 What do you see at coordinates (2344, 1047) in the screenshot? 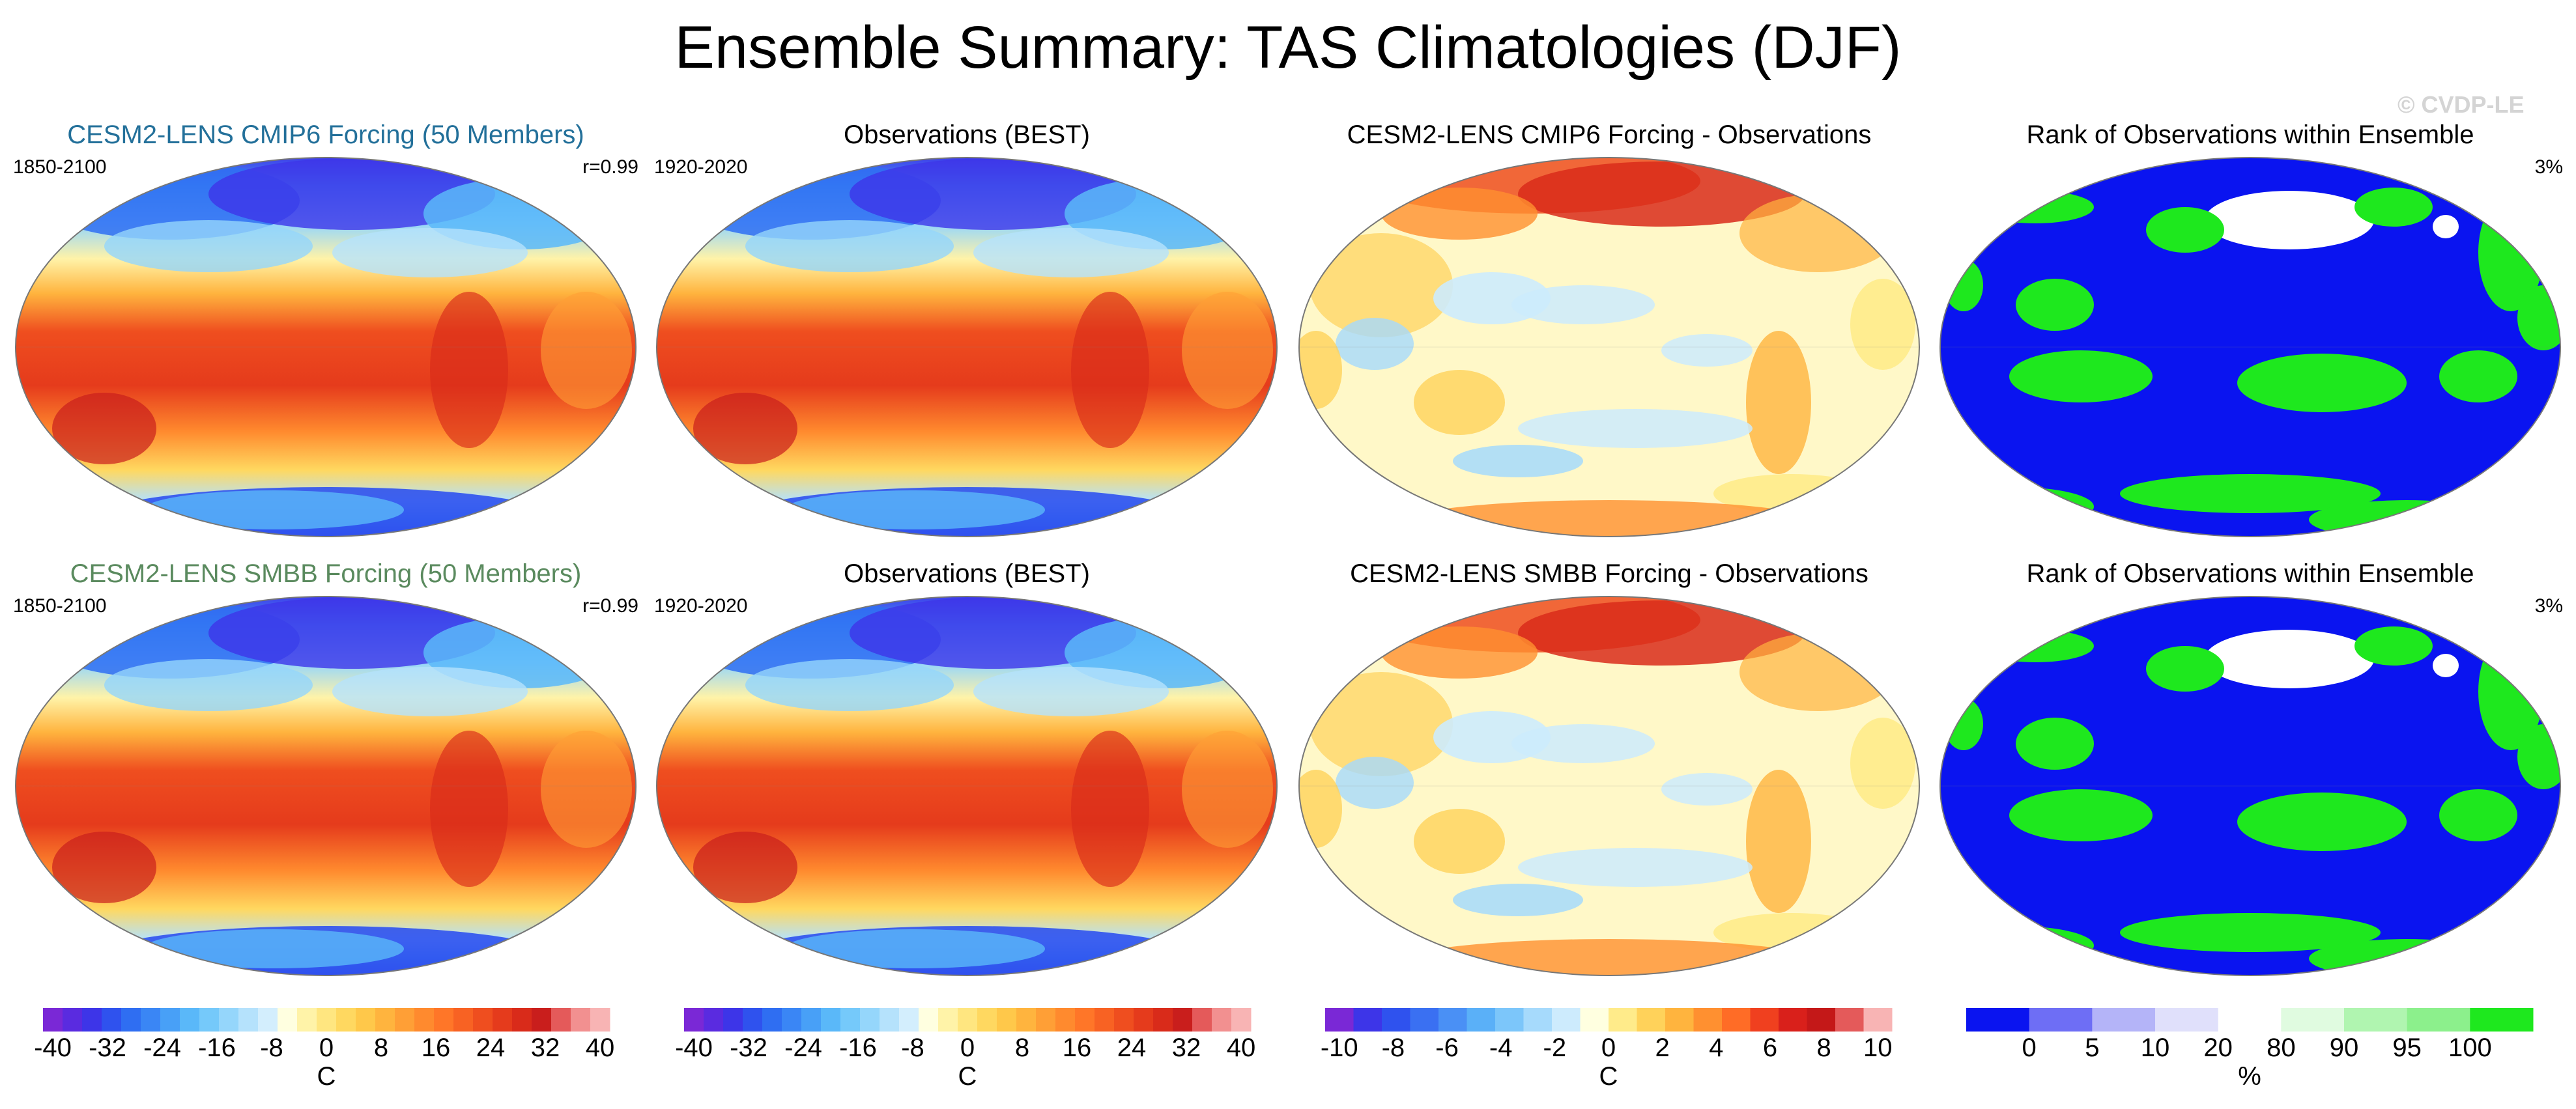
I see `colorbar-tick-label: 90` at bounding box center [2344, 1047].